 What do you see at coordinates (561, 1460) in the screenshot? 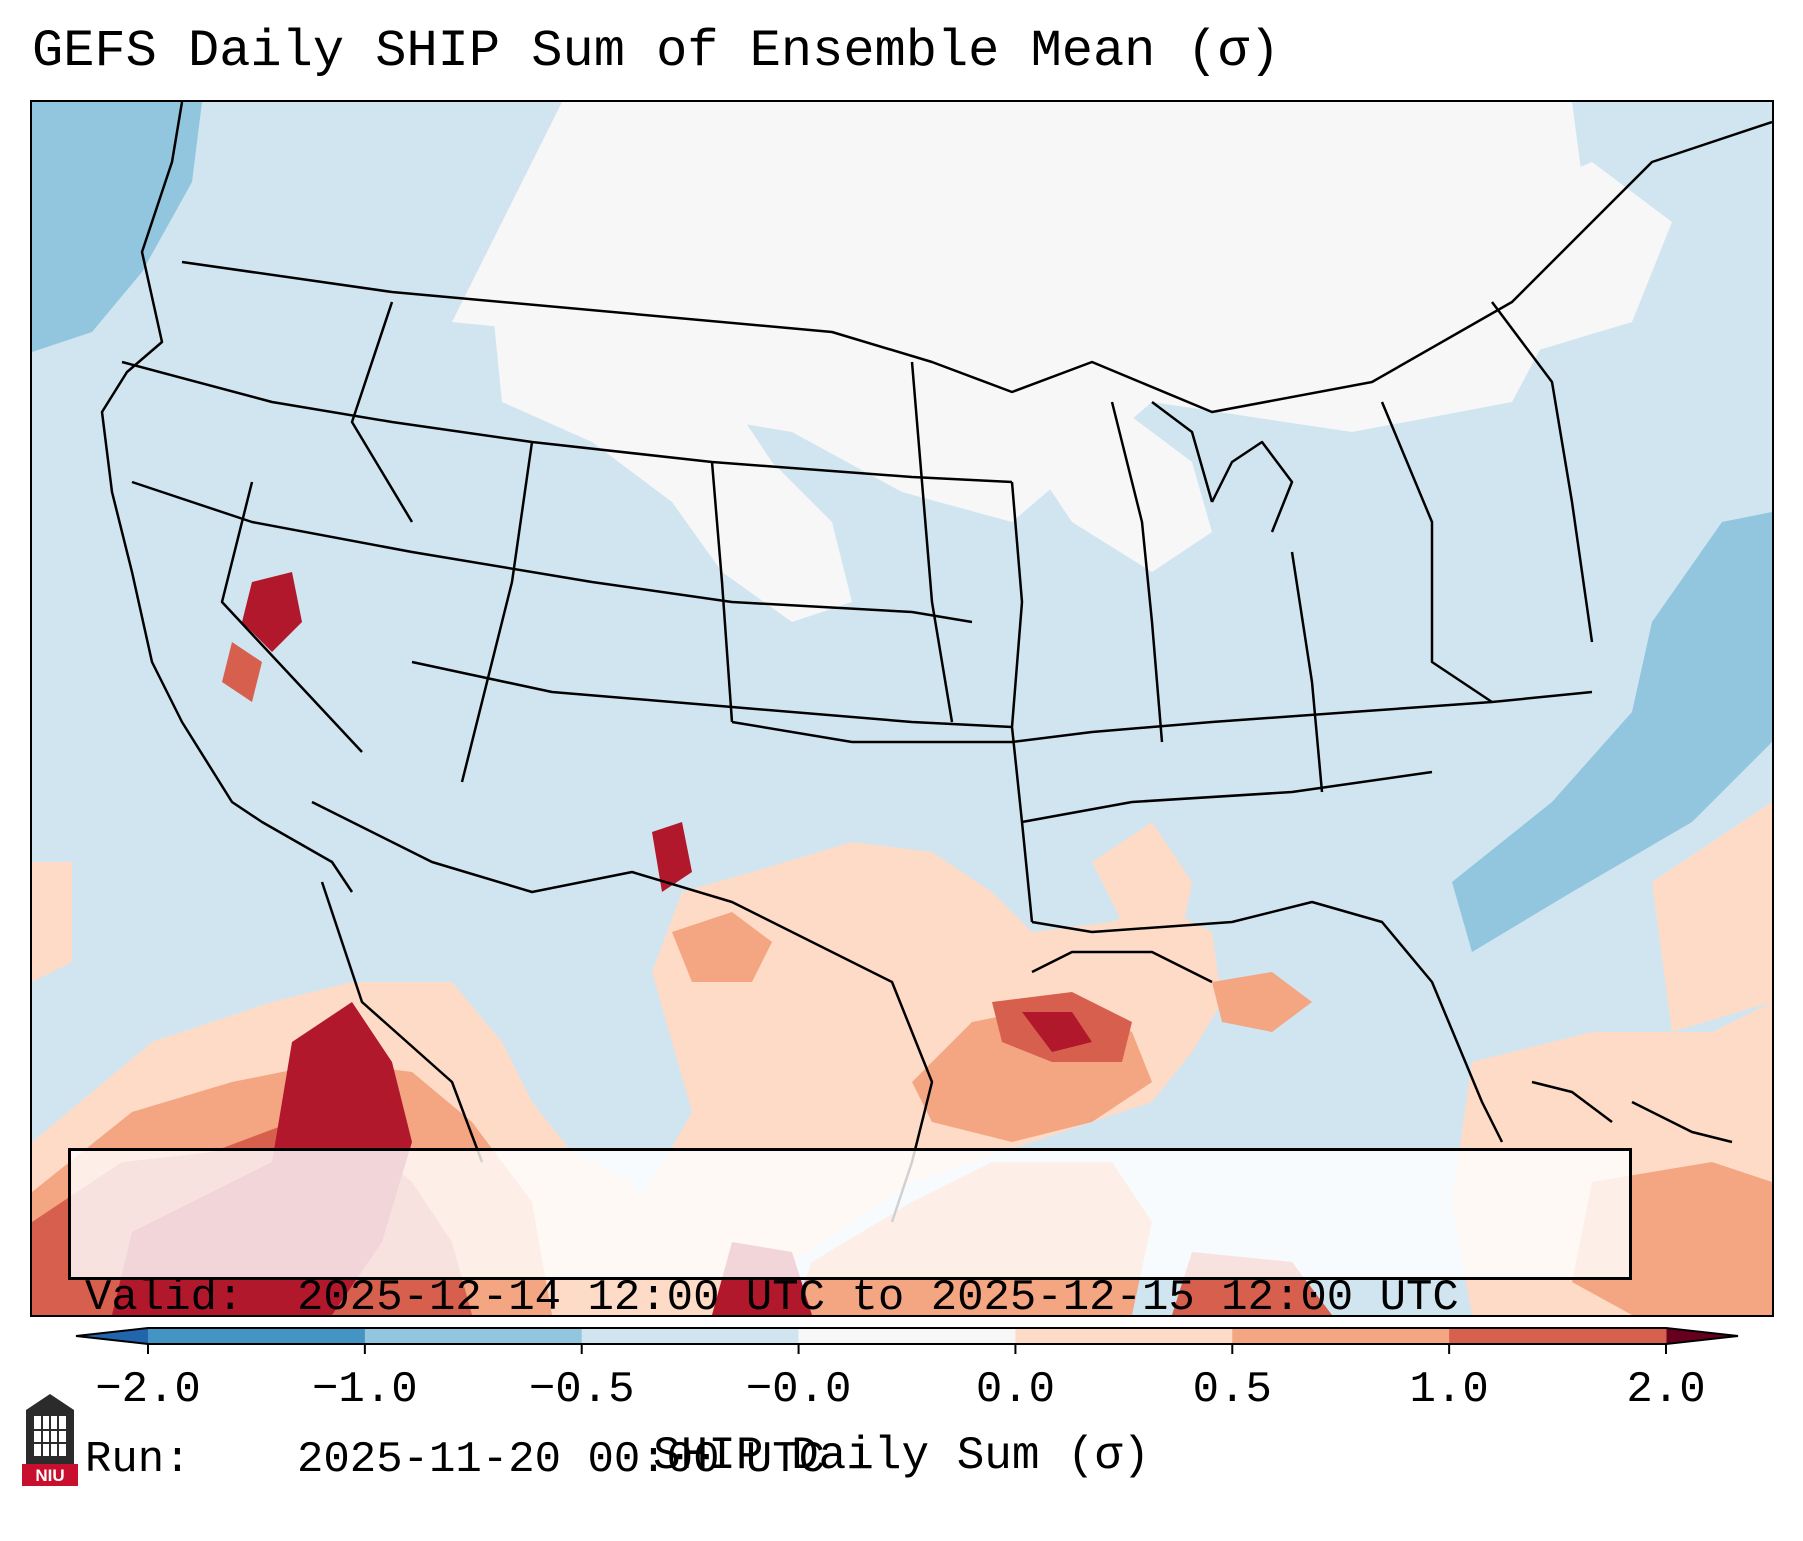
I see `run-value: 2025-11-20 00:00 UTC` at bounding box center [561, 1460].